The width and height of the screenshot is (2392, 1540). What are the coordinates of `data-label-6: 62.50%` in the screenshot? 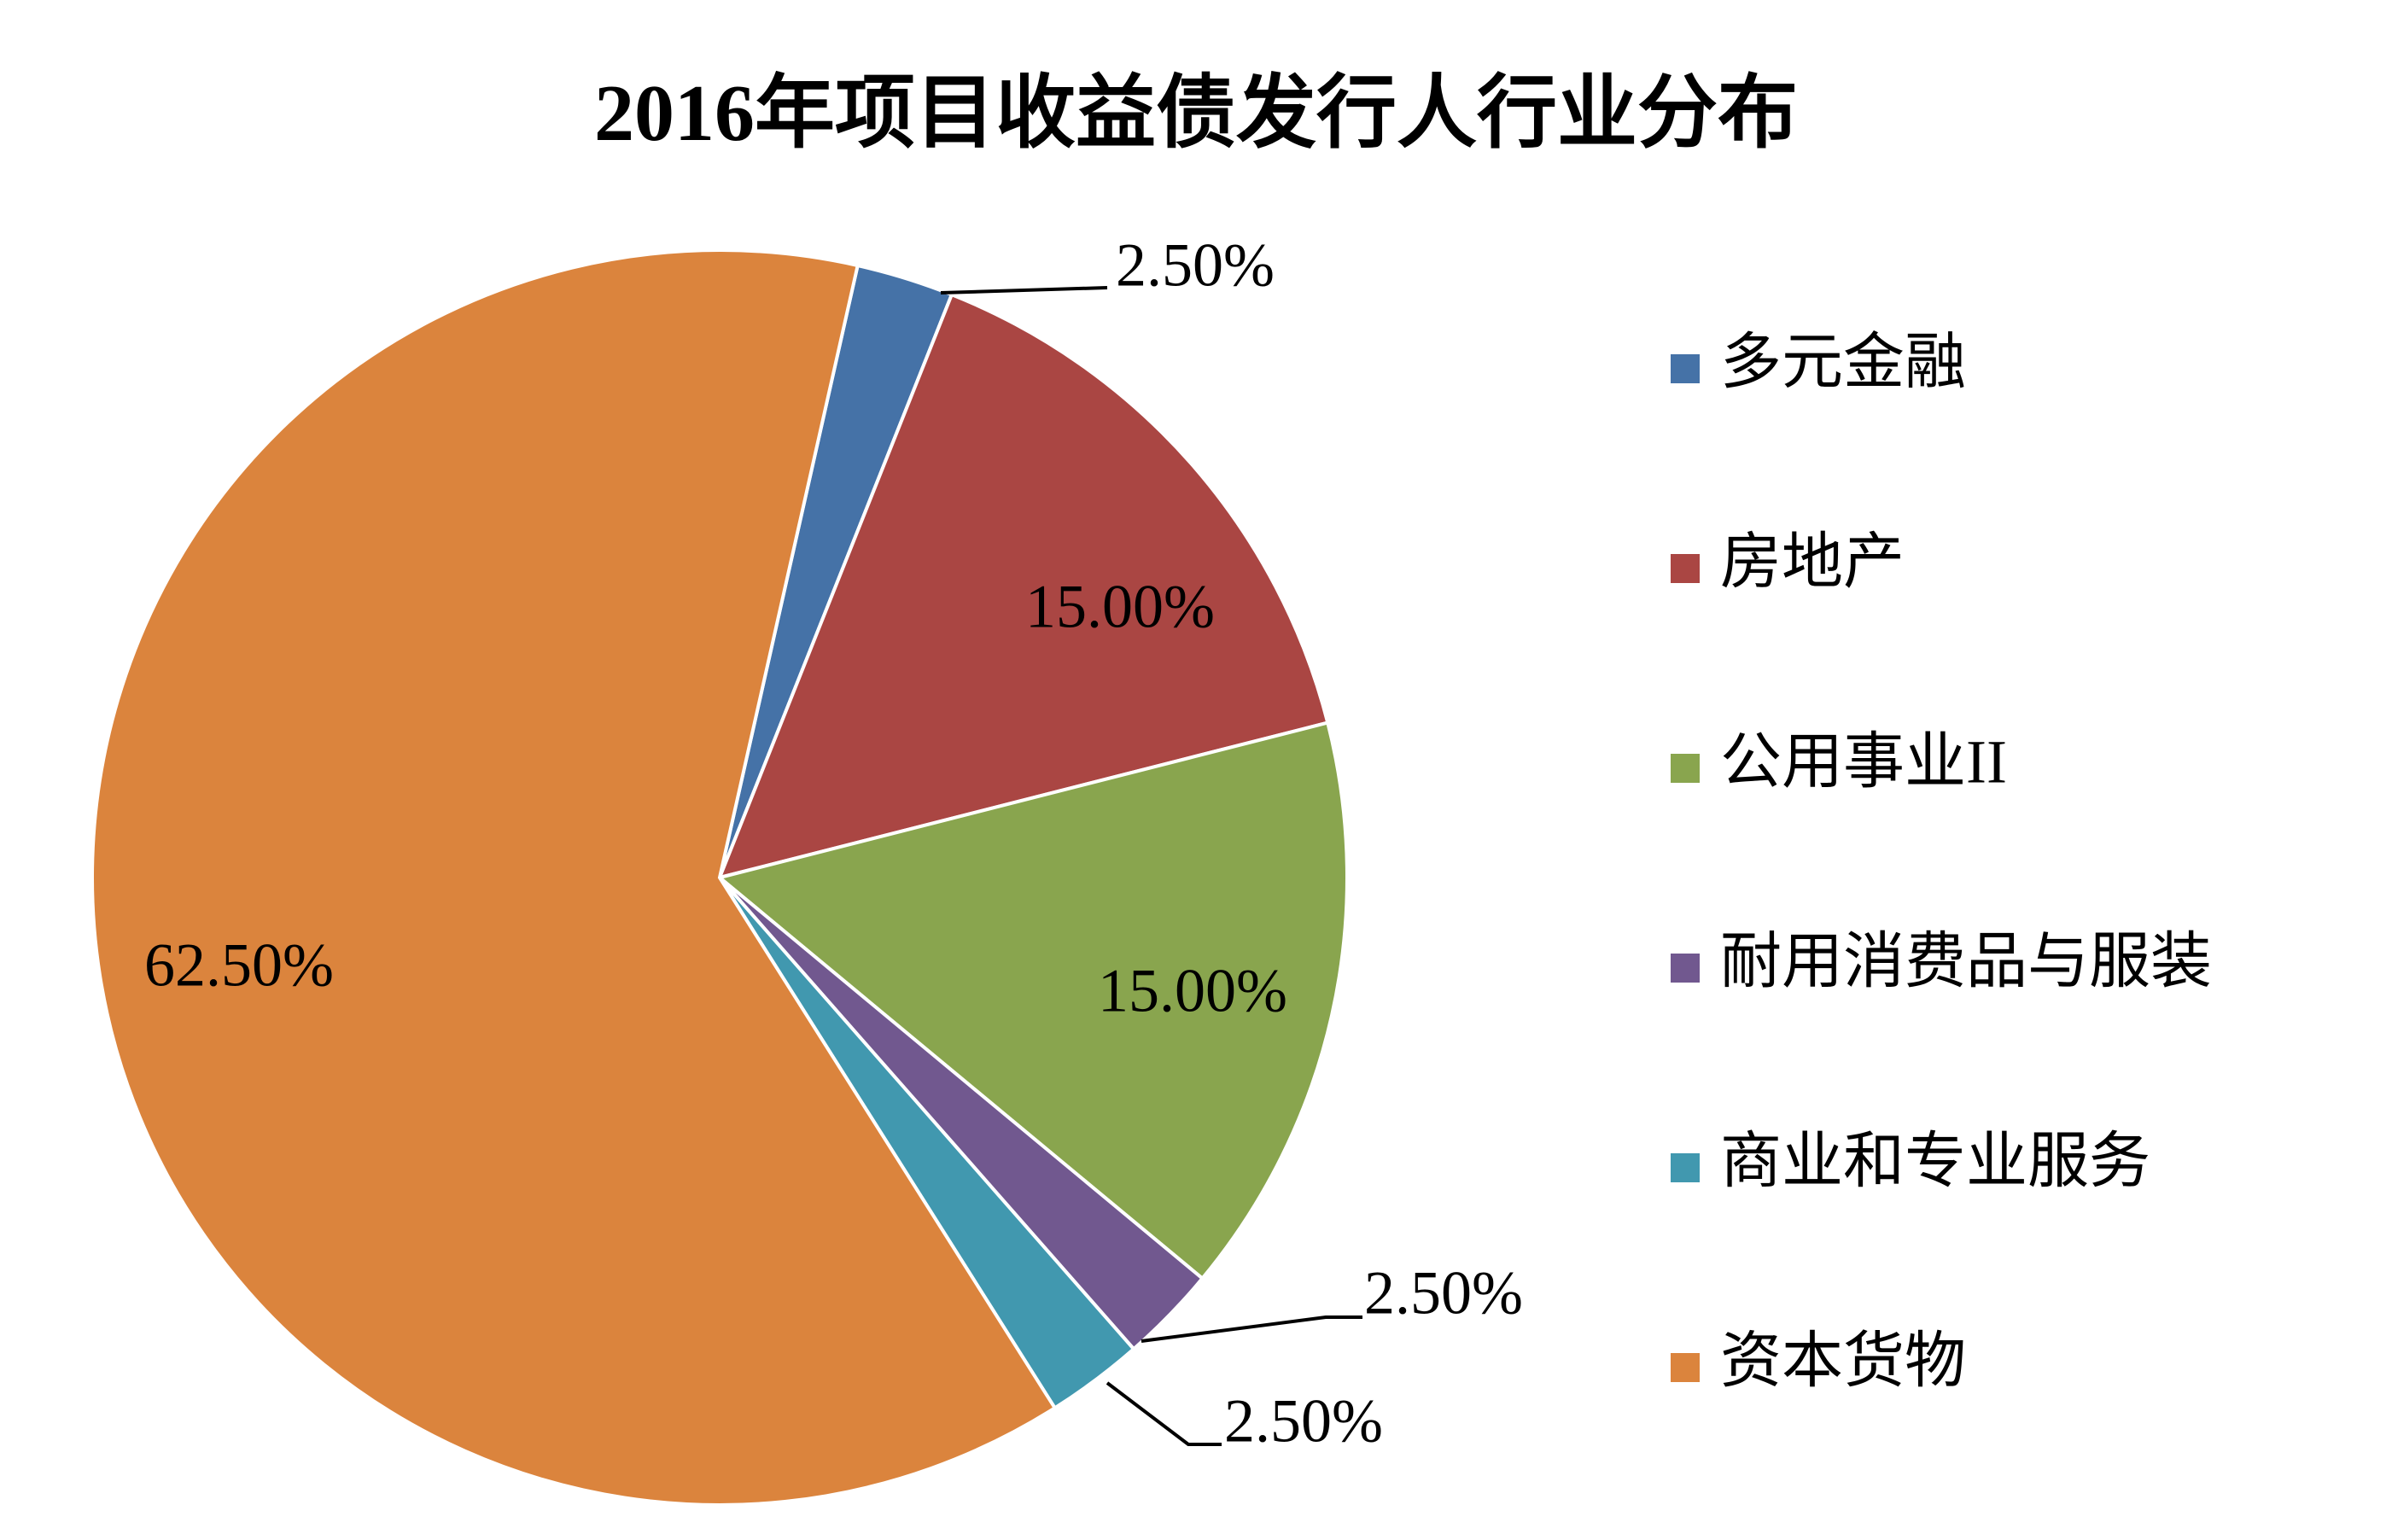 It's located at (239, 965).